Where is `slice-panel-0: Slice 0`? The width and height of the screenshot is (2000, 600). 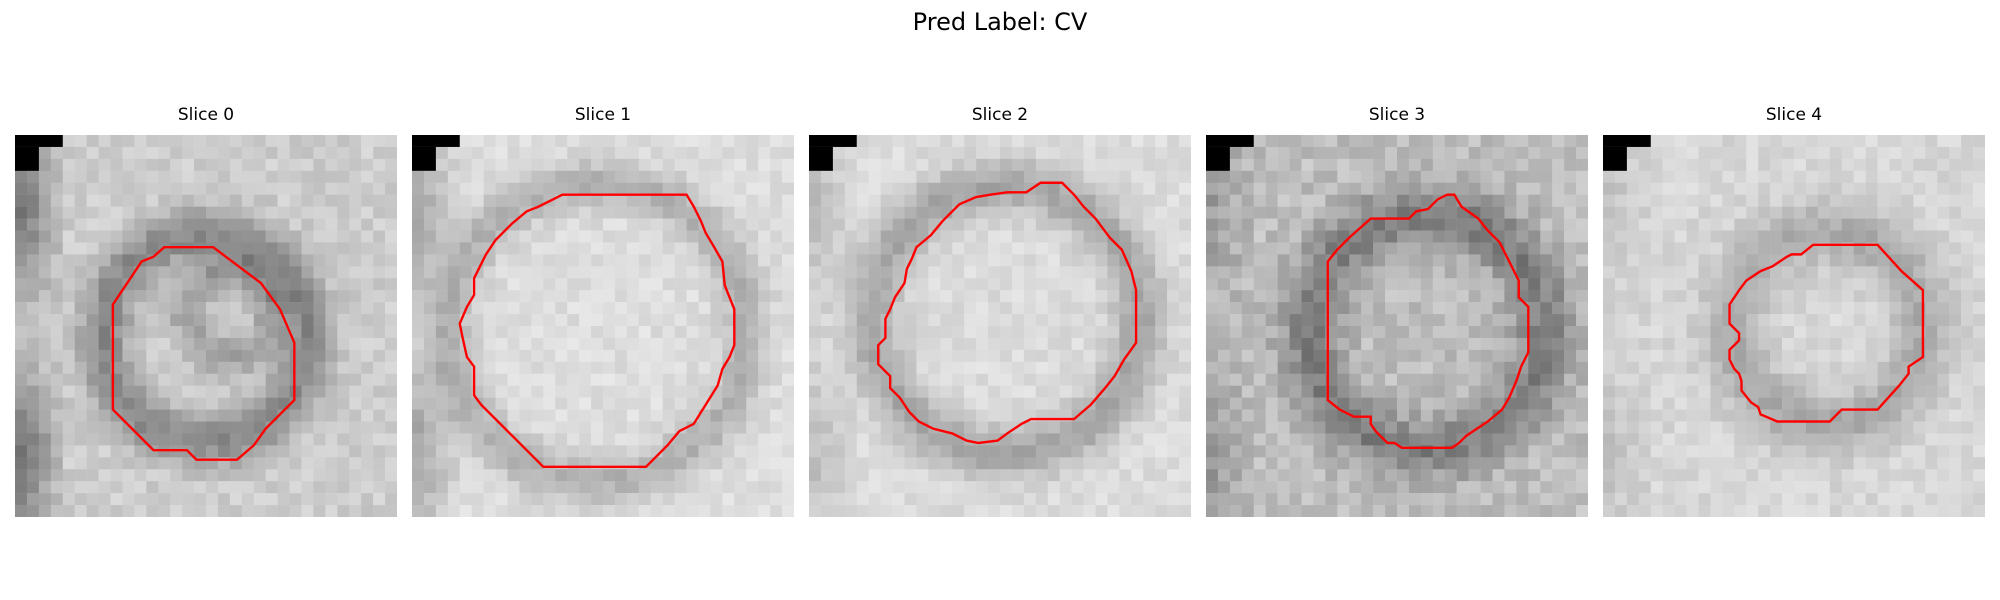 slice-panel-0: Slice 0 is located at coordinates (206, 313).